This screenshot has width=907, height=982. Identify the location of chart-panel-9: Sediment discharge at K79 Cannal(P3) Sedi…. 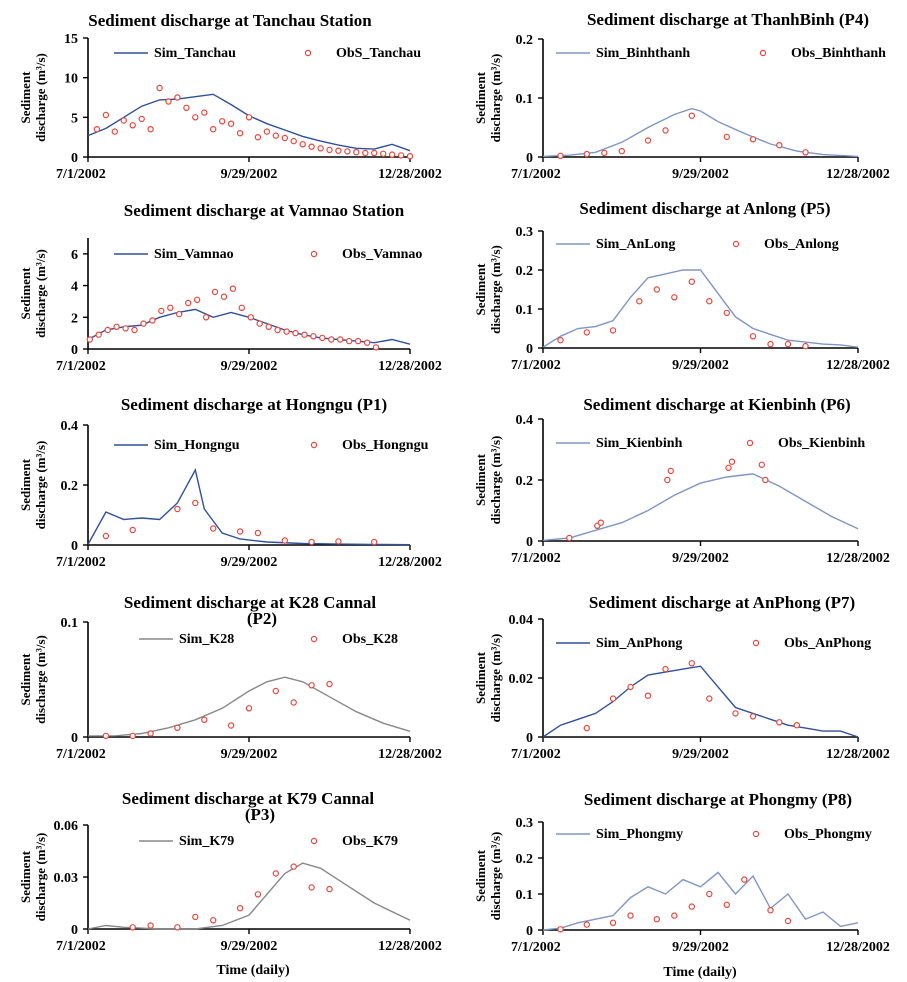
(230, 871).